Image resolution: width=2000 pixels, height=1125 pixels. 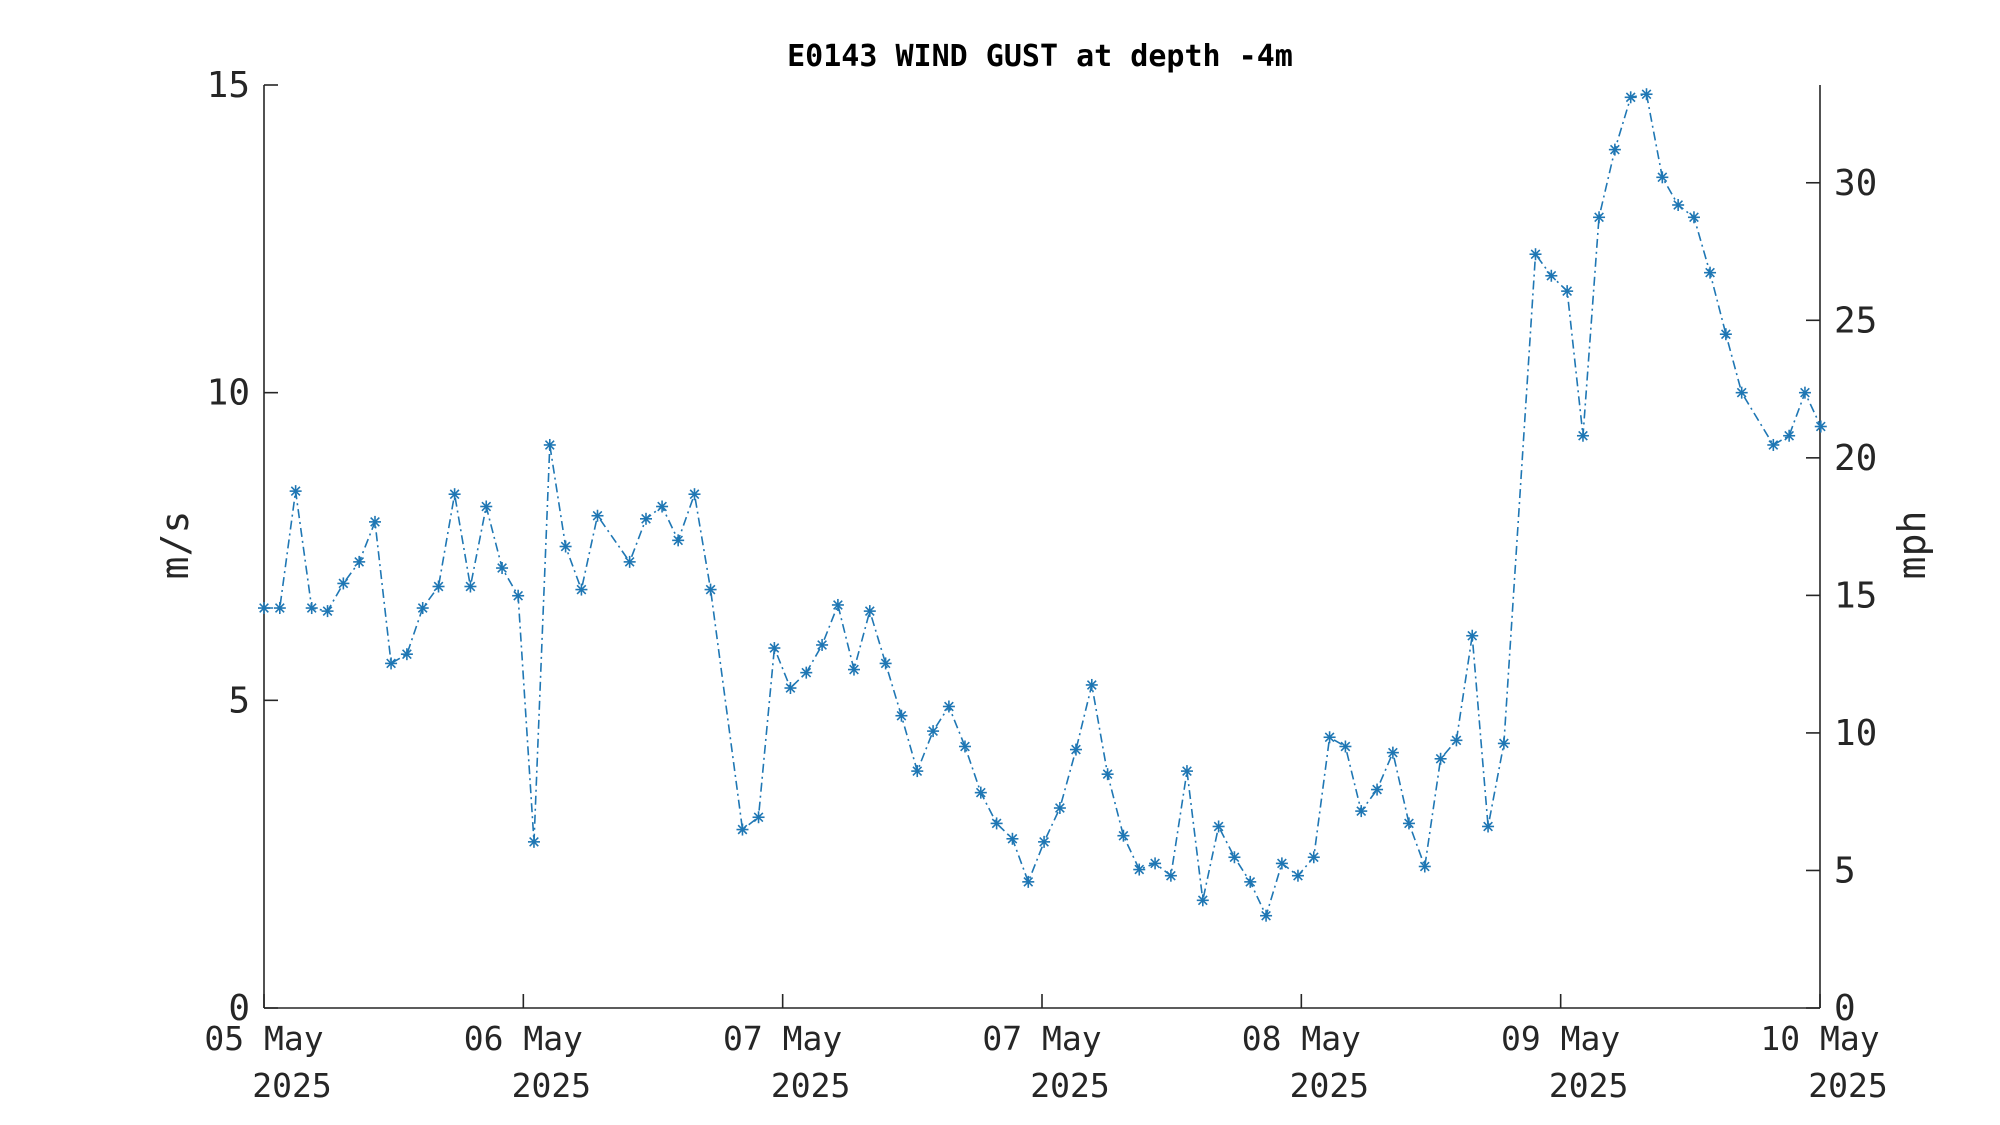 I want to click on y-tick-label-left: 15, so click(x=228, y=85).